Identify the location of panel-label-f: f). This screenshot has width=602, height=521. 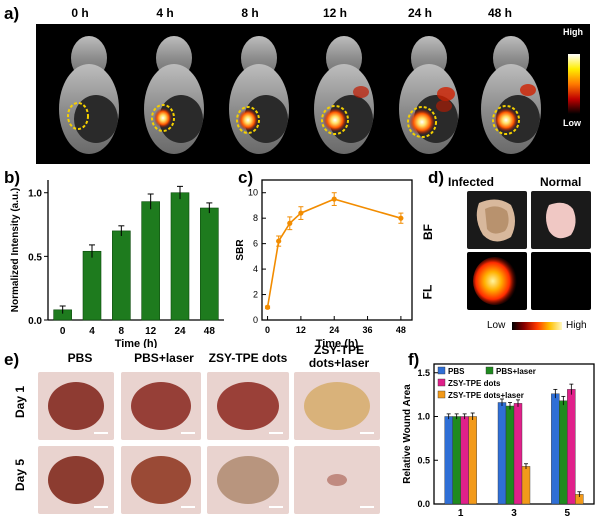
(414, 359).